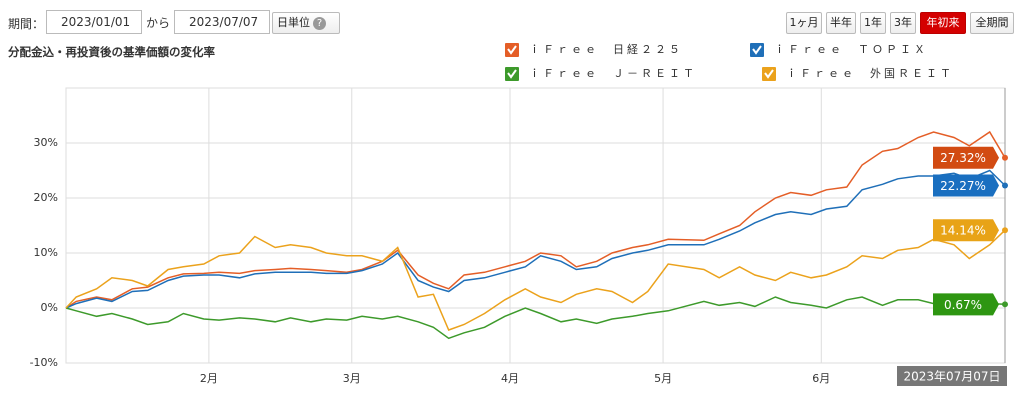 This screenshot has height=408, width=1024. I want to click on unit-button: 日単位?, so click(306, 23).